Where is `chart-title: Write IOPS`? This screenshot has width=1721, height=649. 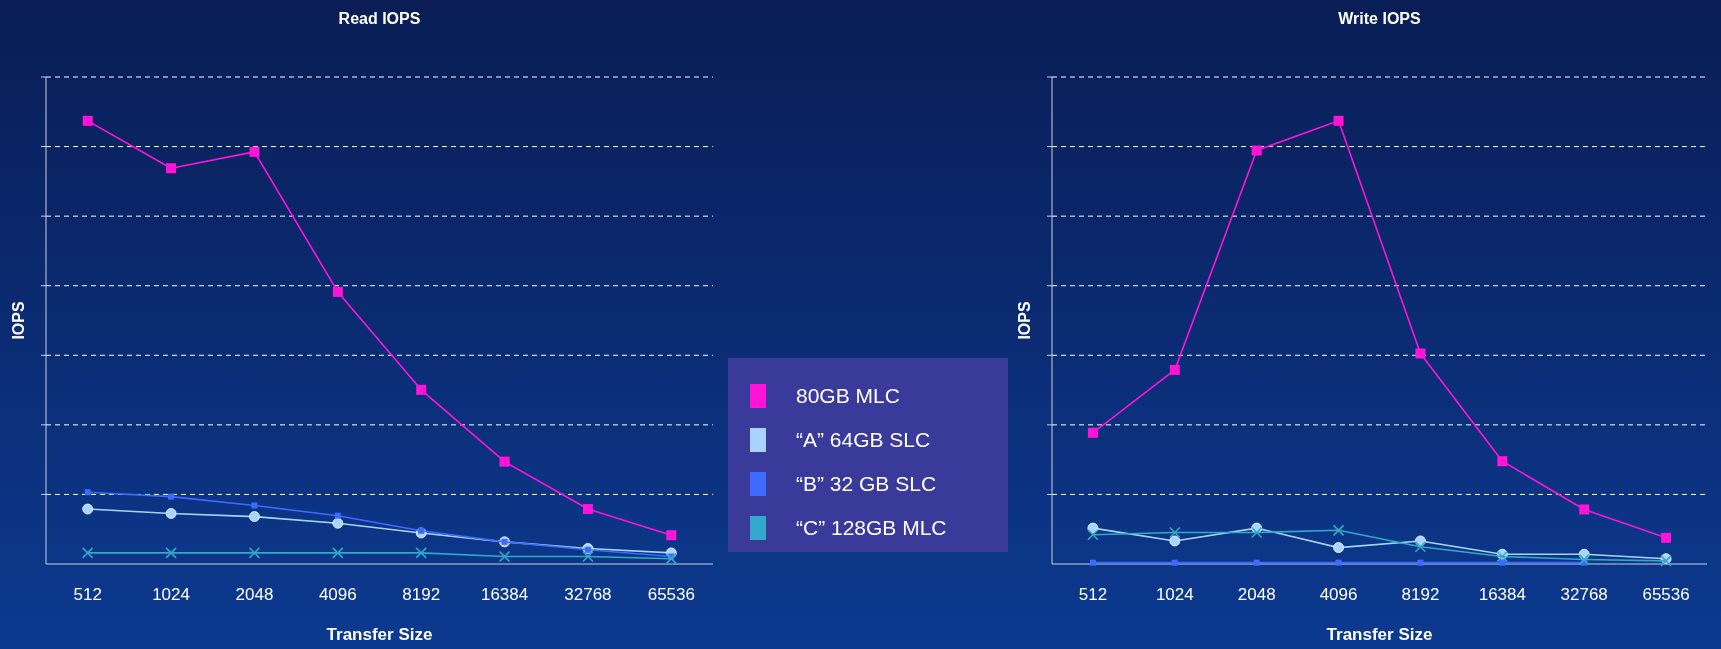 chart-title: Write IOPS is located at coordinates (1380, 18).